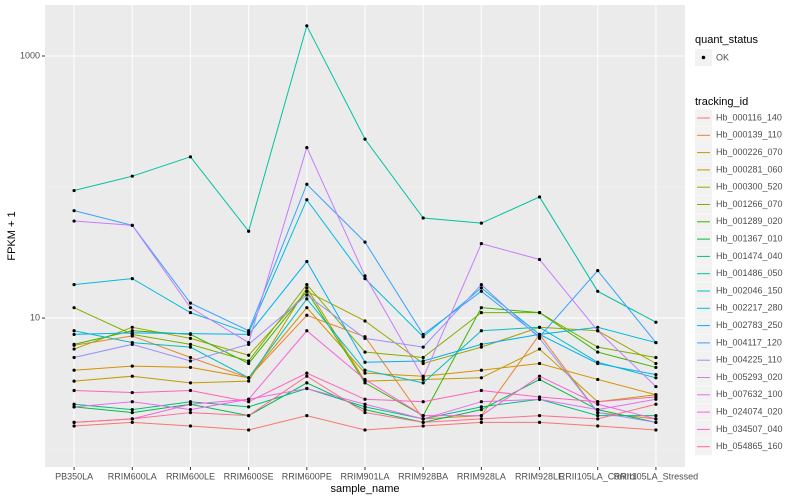 The image size is (800, 500). What do you see at coordinates (749, 325) in the screenshot?
I see `legend-label: Hb_002783_250` at bounding box center [749, 325].